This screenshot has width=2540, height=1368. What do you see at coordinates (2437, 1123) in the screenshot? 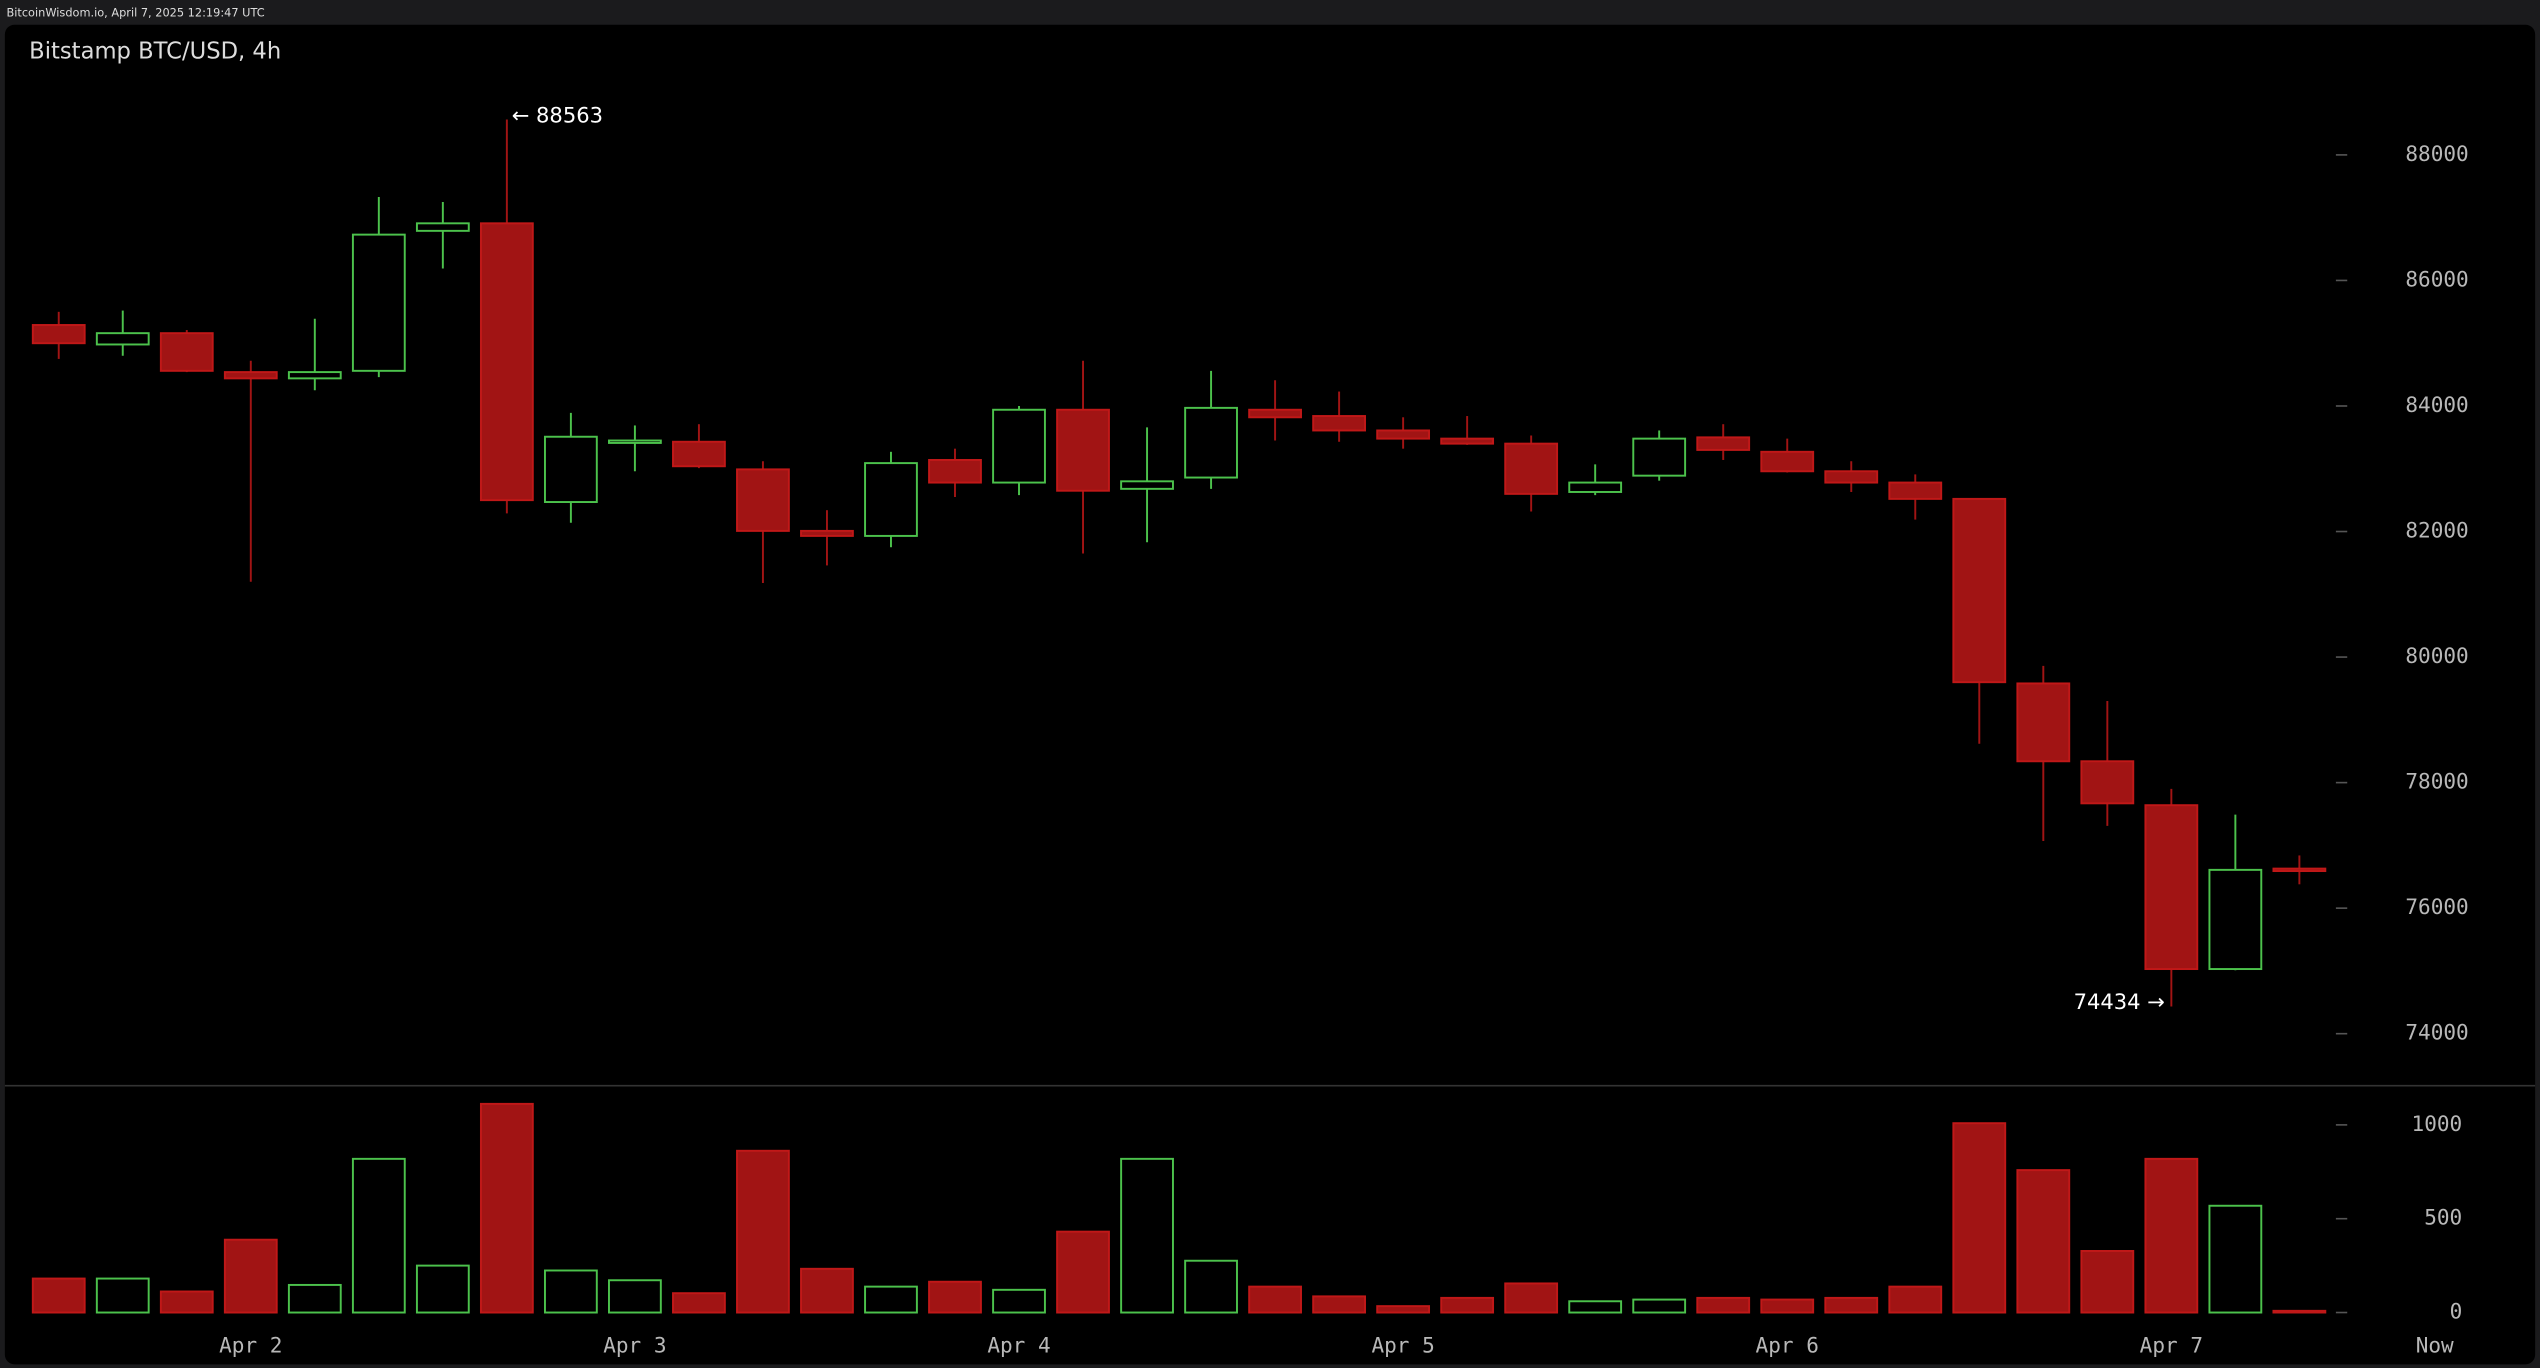
I see `volume-tick-label: 1000` at bounding box center [2437, 1123].